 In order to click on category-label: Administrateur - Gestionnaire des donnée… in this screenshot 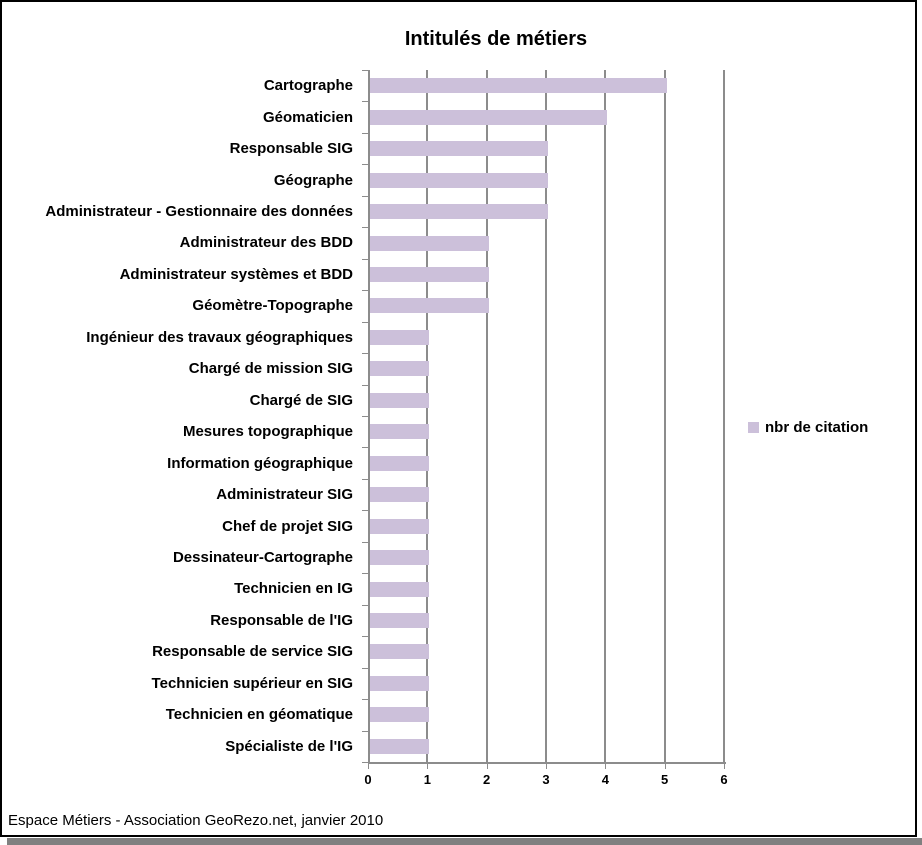, I will do `click(199, 212)`.